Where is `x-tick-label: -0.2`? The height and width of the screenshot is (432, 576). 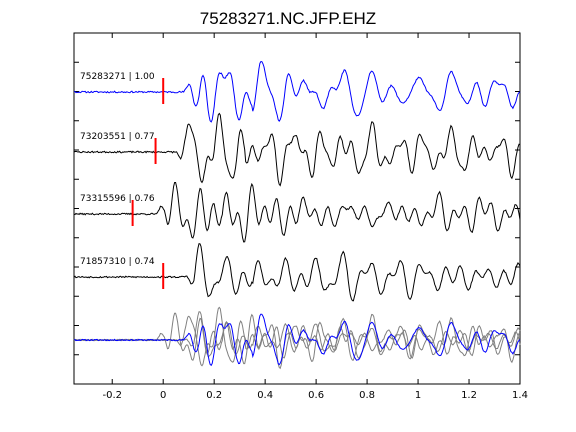 x-tick-label: -0.2 is located at coordinates (112, 395).